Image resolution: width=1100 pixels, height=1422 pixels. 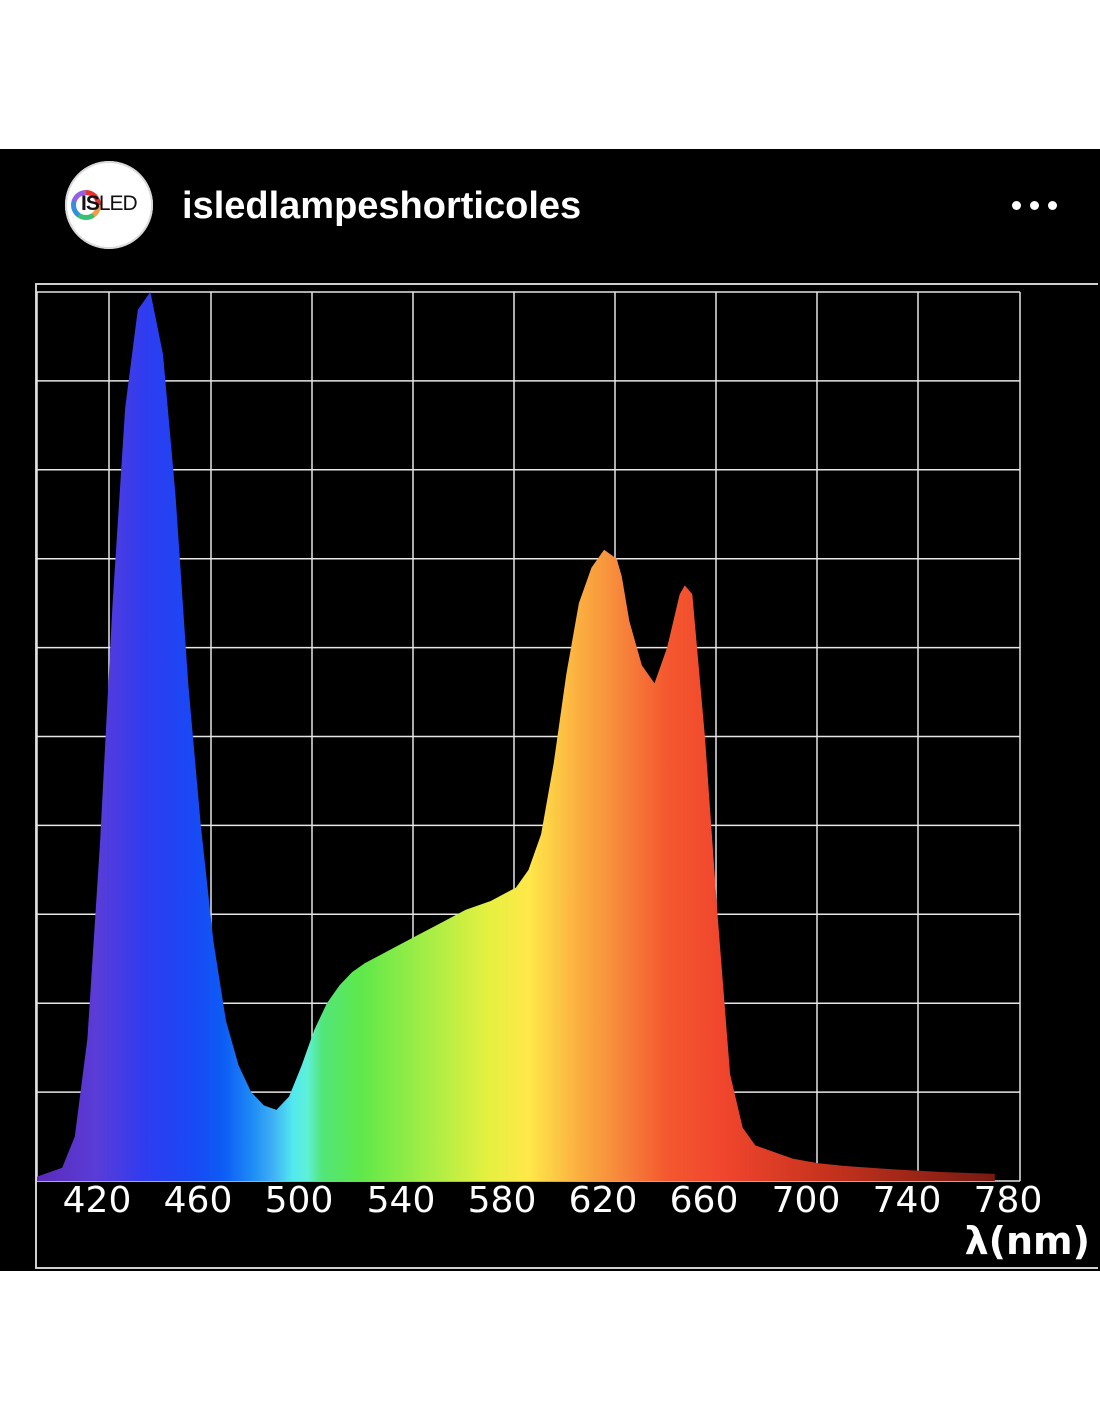 What do you see at coordinates (907, 1200) in the screenshot?
I see `x-tick-label: 740` at bounding box center [907, 1200].